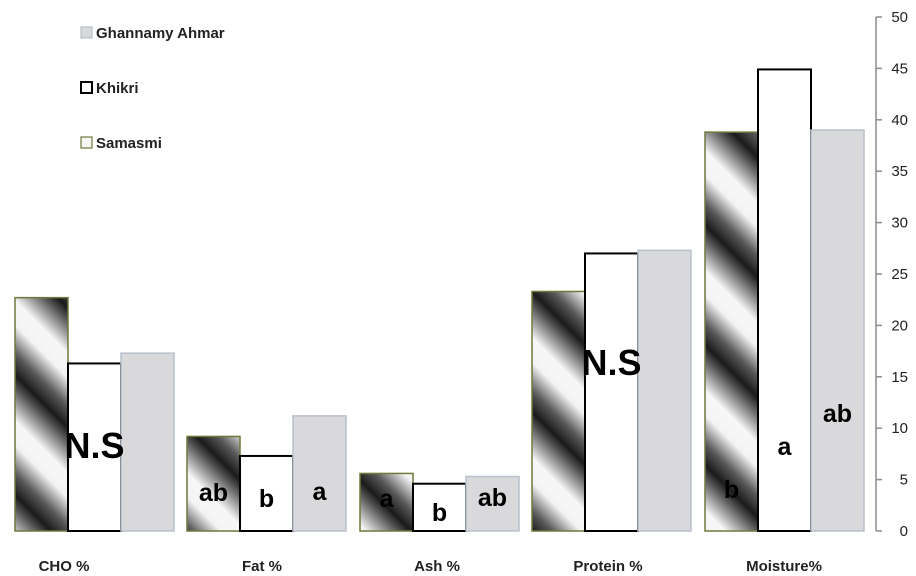 The image size is (916, 576). What do you see at coordinates (904, 531) in the screenshot?
I see `y-tick-label: 0` at bounding box center [904, 531].